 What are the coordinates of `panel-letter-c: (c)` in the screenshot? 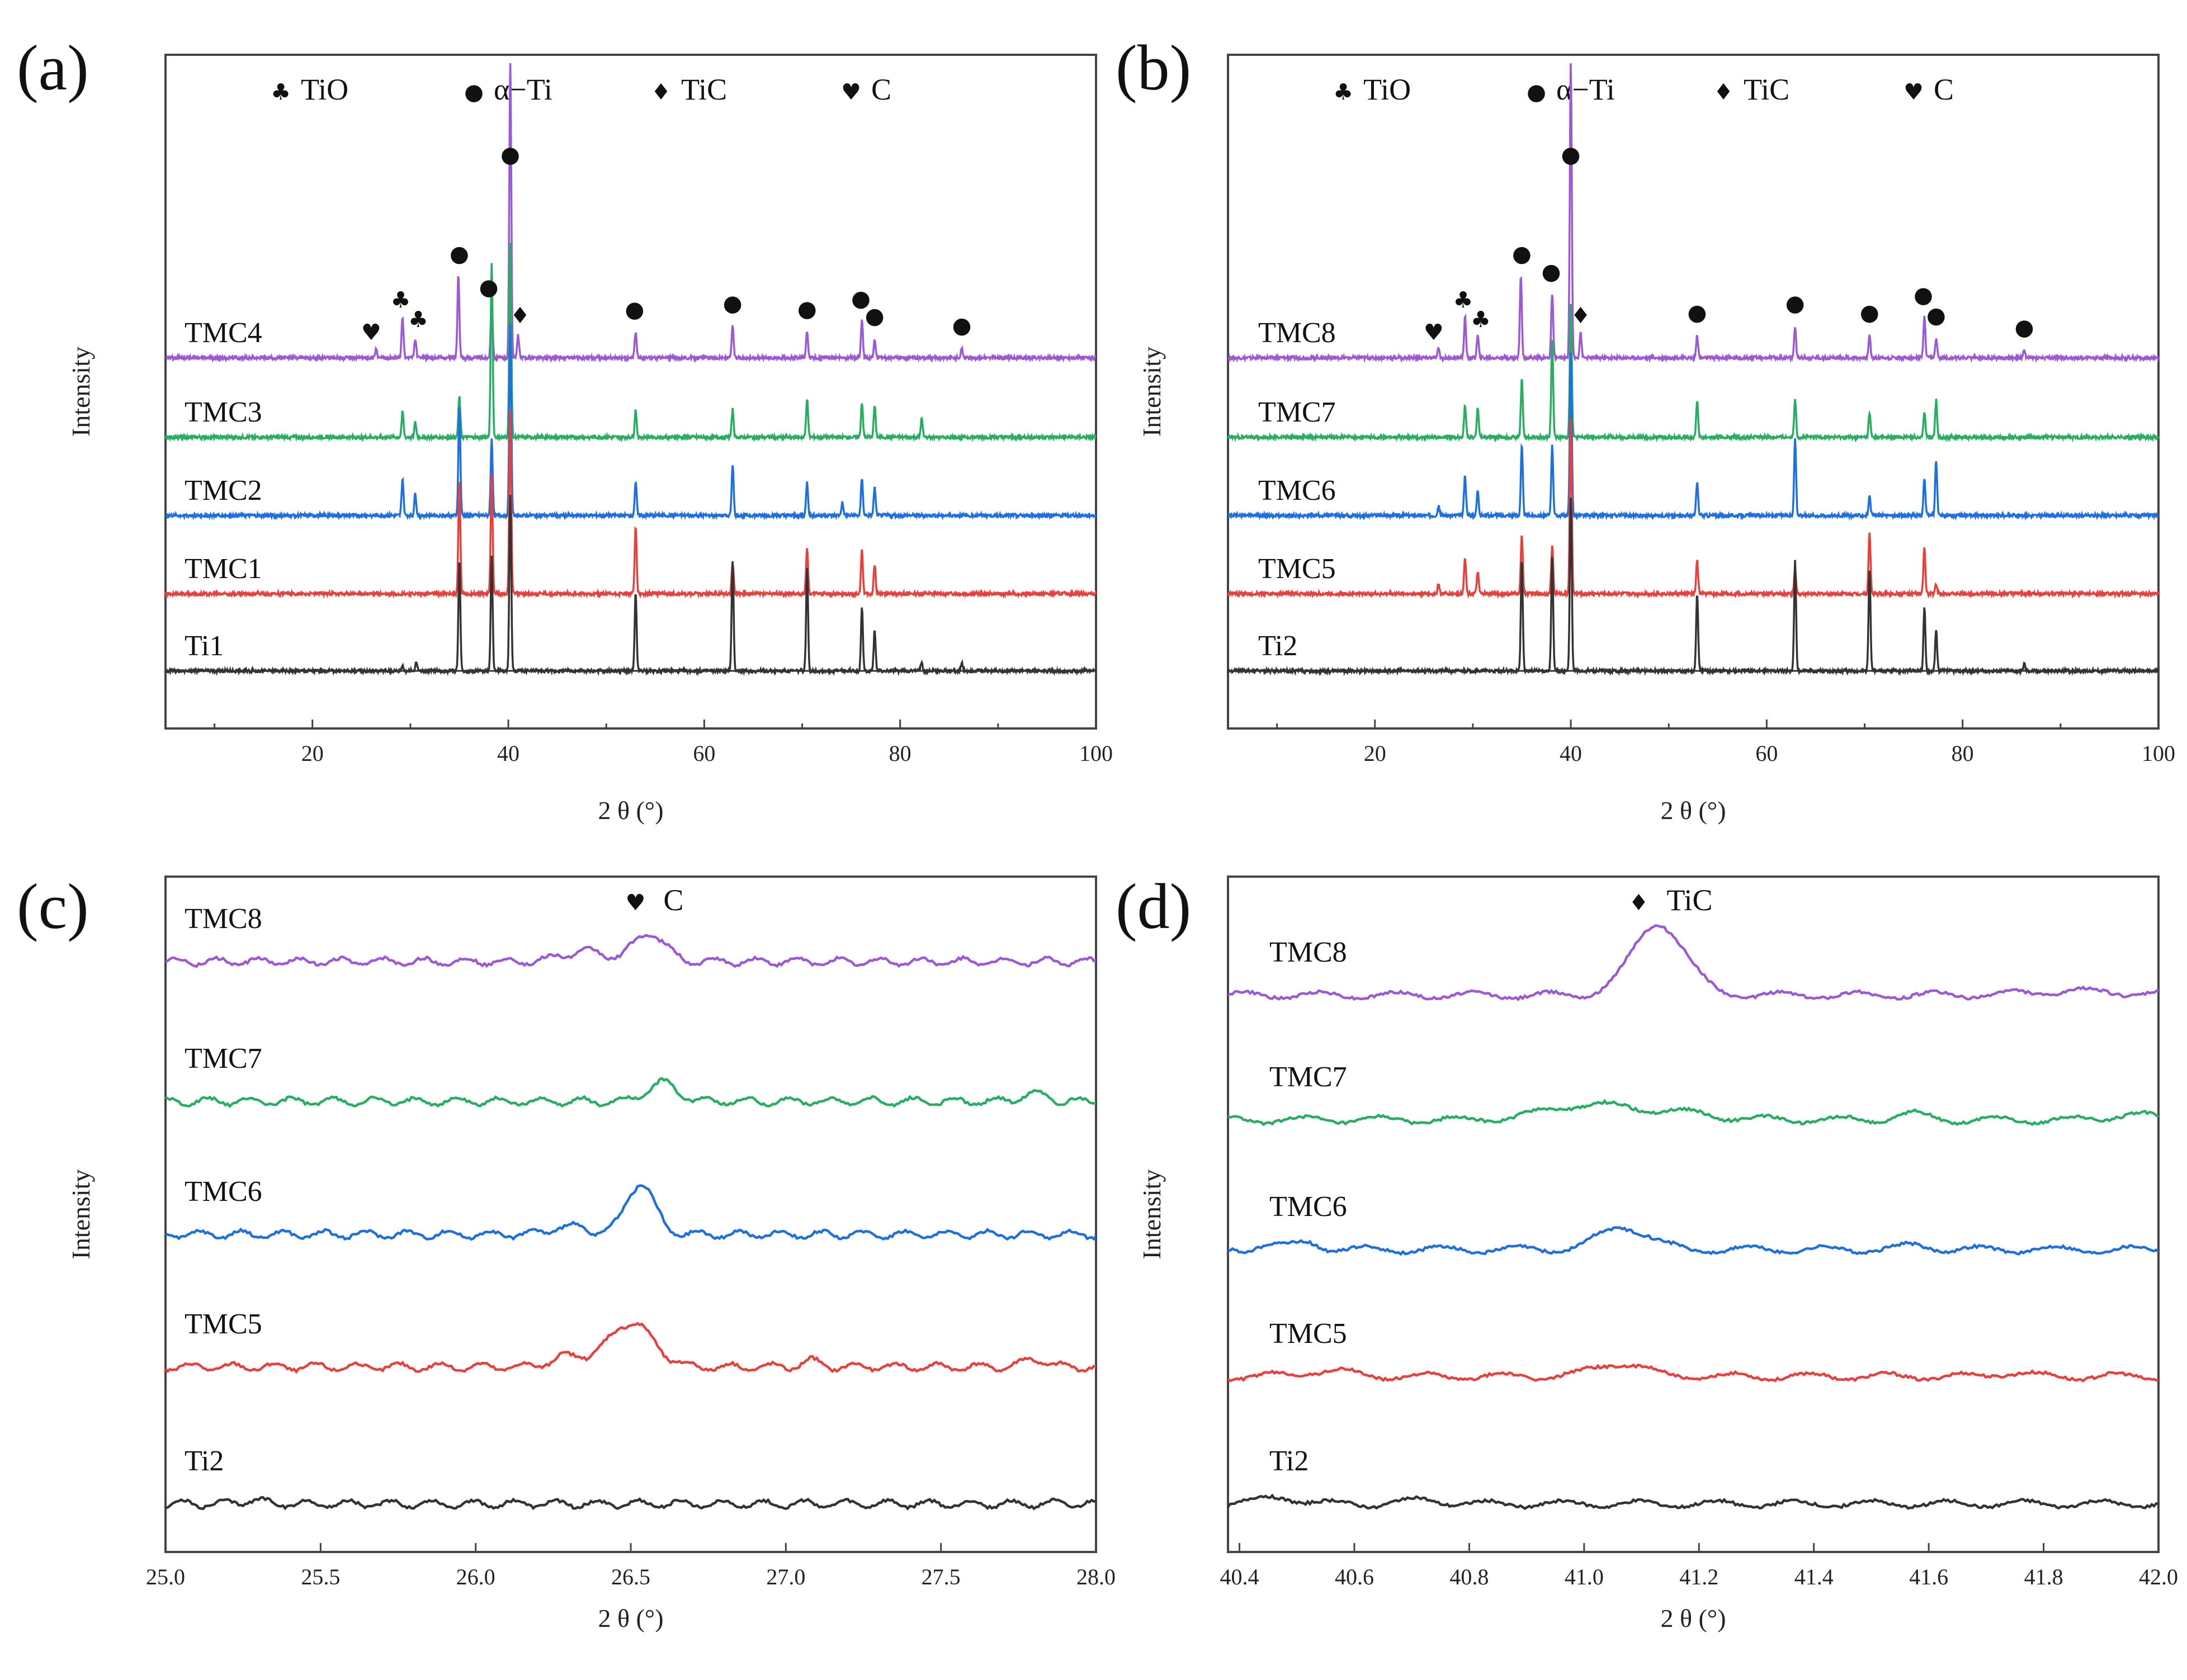 It's located at (53, 907).